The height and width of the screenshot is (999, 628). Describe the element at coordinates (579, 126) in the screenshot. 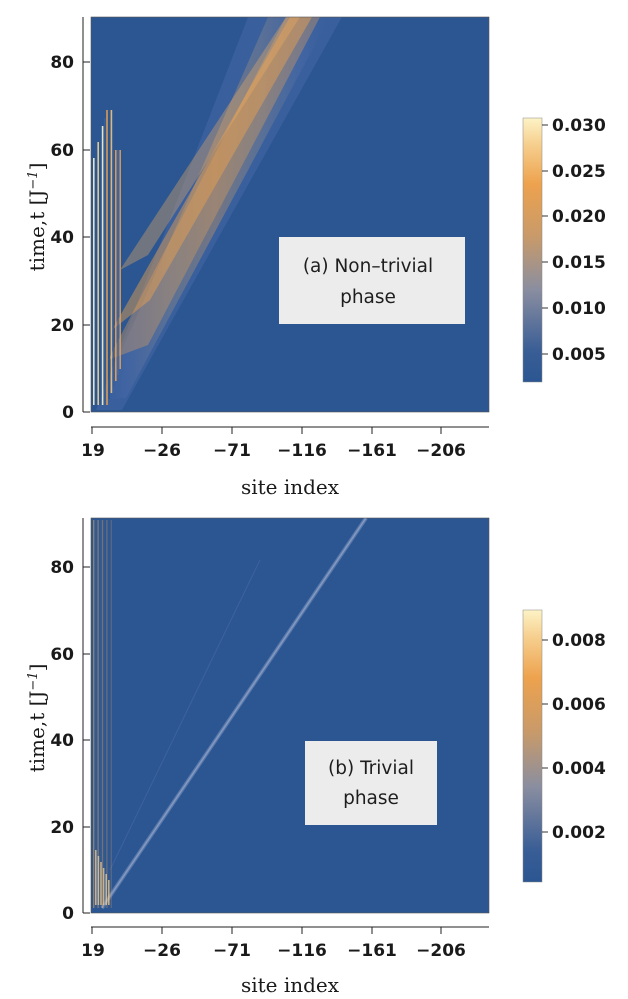

I see `colorbar-tick-label: 0.030` at that location.